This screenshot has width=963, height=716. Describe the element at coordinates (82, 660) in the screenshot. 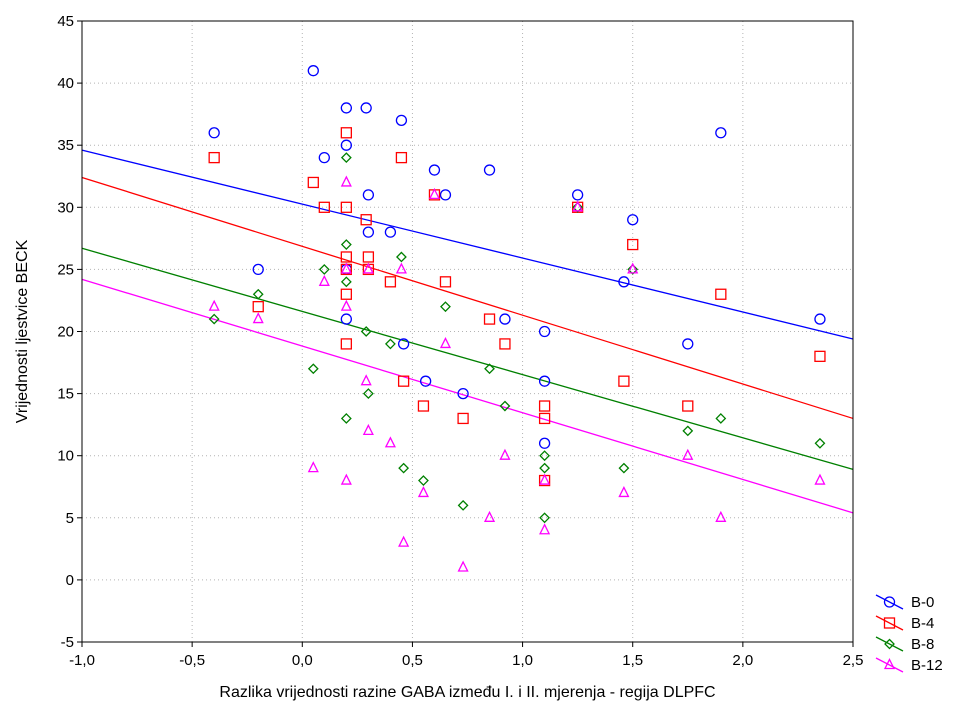

I see `x-tick-label: -1,0` at that location.